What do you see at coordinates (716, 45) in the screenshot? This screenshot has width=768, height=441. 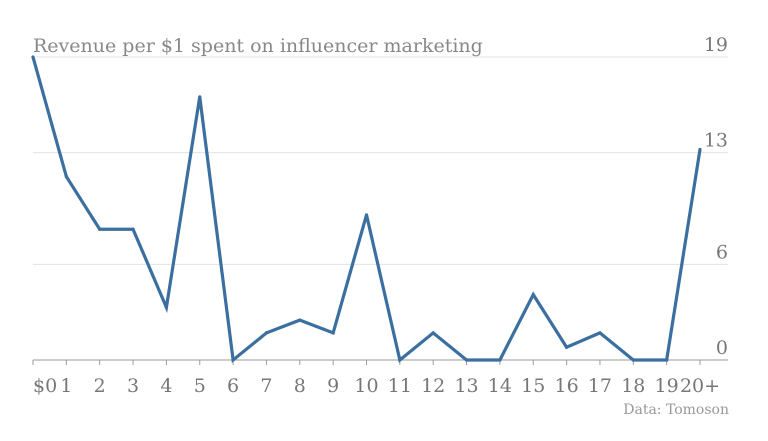 I see `y-tick-label: 19` at bounding box center [716, 45].